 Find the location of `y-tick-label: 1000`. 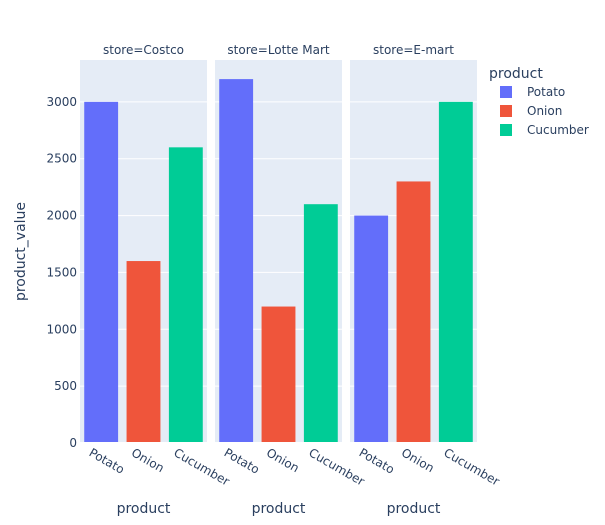

y-tick-label: 1000 is located at coordinates (61, 329).